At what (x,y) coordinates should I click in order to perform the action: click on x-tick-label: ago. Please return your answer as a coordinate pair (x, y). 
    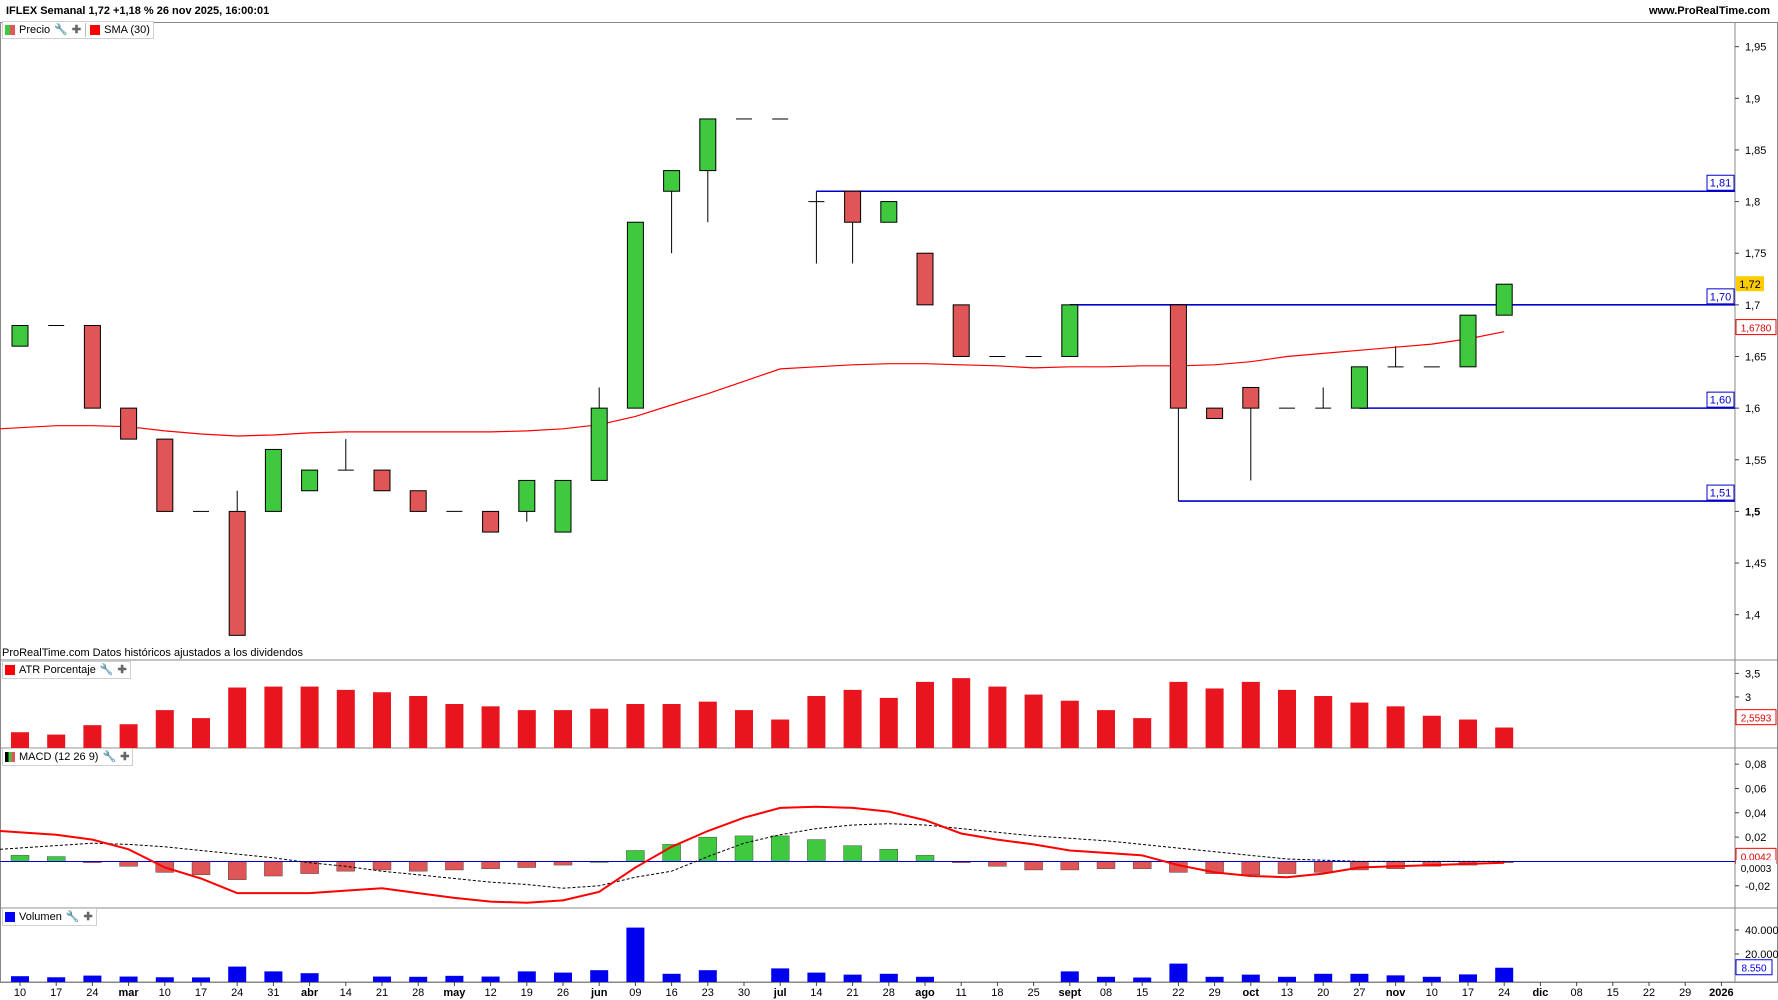
    Looking at the image, I should click on (925, 993).